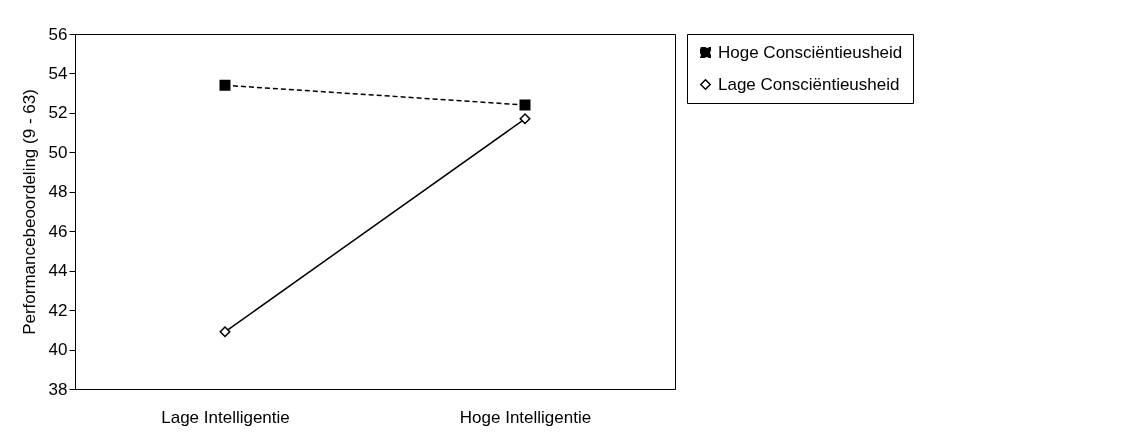 This screenshot has height=447, width=1146. What do you see at coordinates (525, 417) in the screenshot?
I see `x-tick-label: Hoge Intelligentie` at bounding box center [525, 417].